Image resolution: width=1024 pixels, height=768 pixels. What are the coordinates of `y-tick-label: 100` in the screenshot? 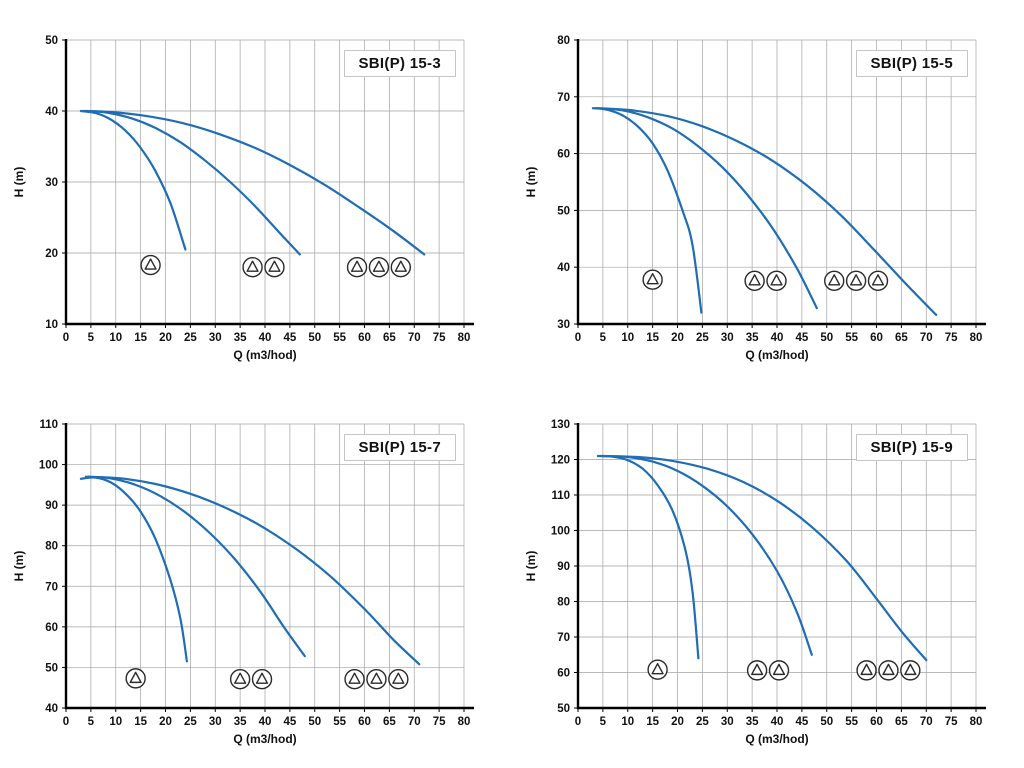 It's located at (48, 466).